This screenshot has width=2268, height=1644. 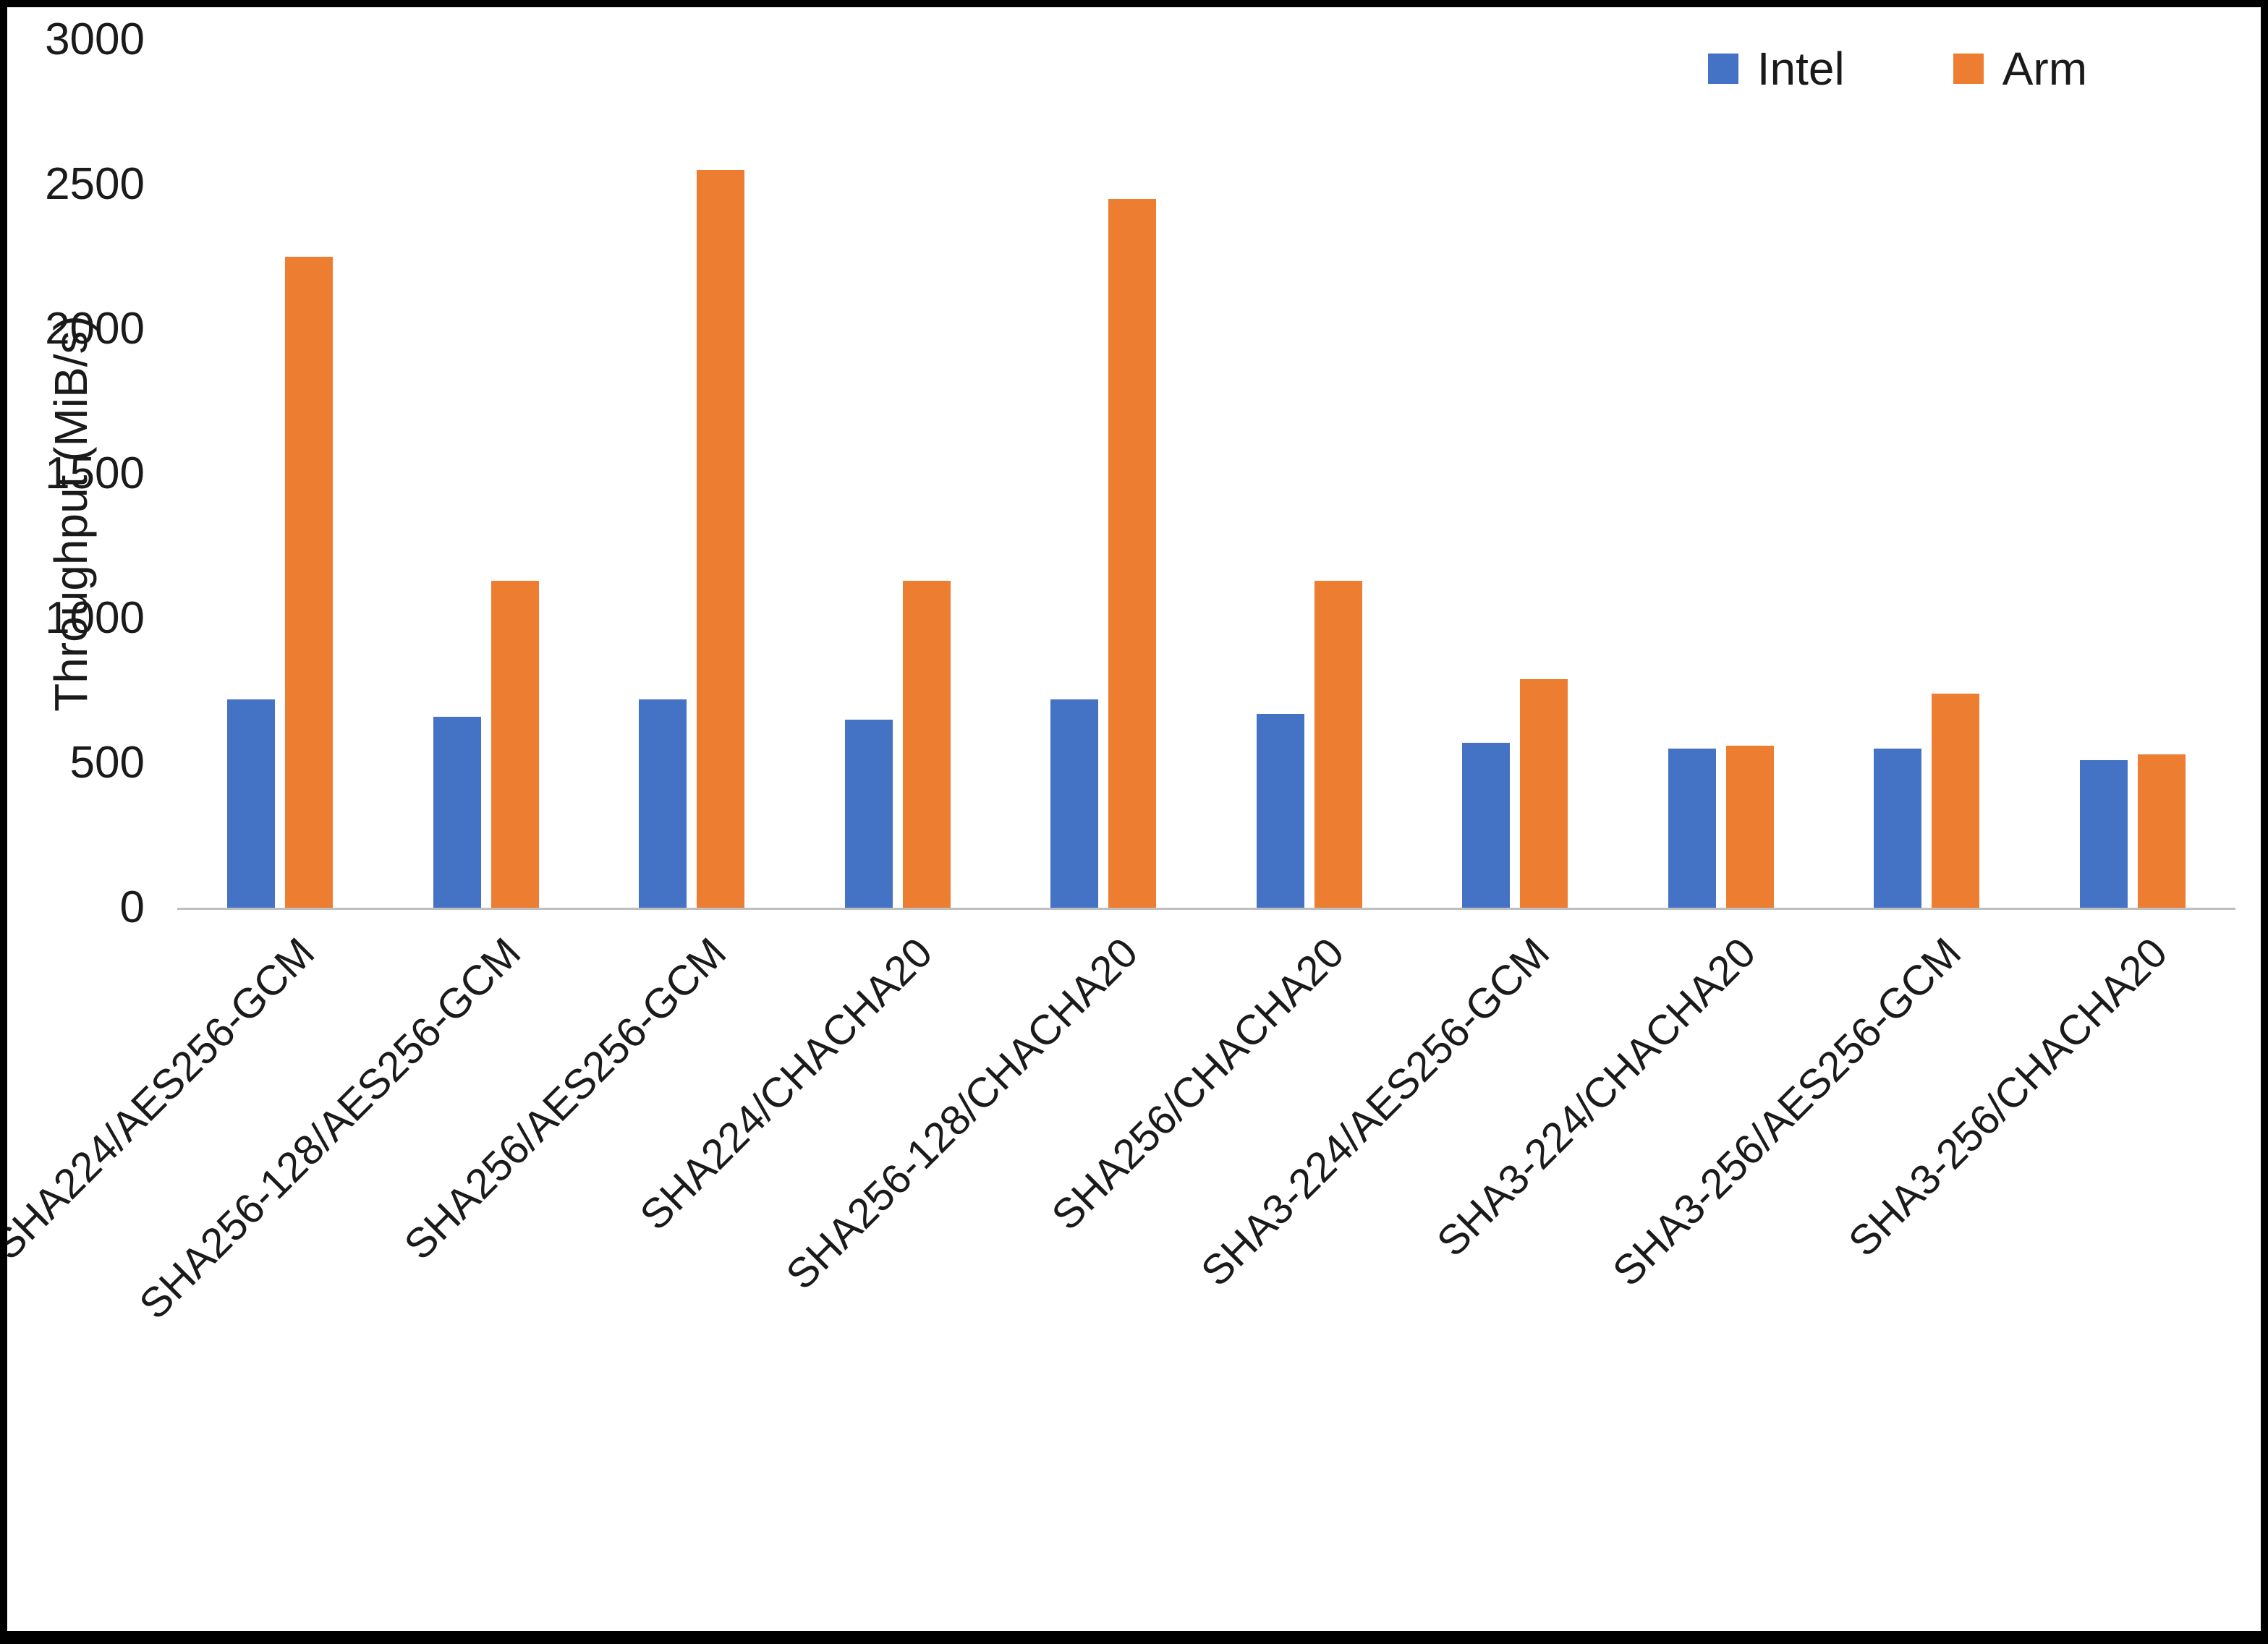 What do you see at coordinates (95, 184) in the screenshot?
I see `y-tick-label: 2500` at bounding box center [95, 184].